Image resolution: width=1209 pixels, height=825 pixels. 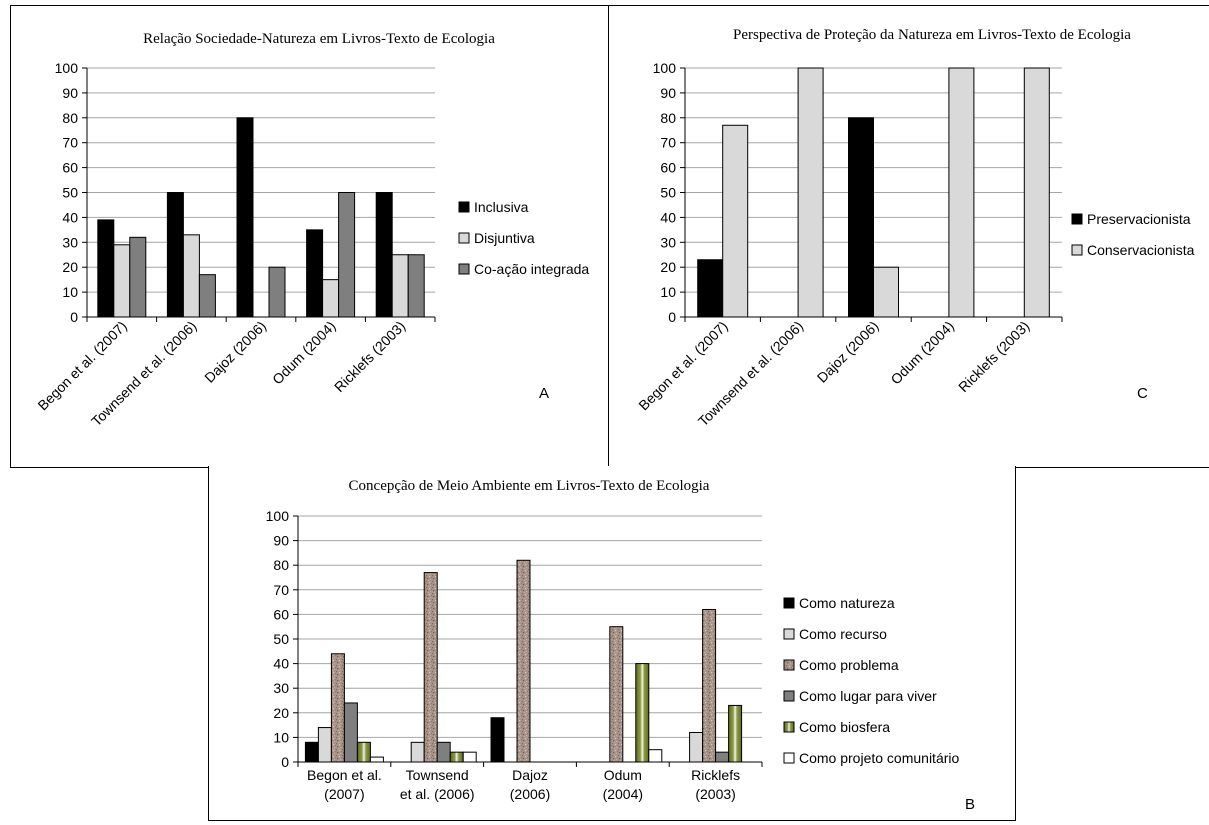 I want to click on x-tick-label: et al. (2006), so click(x=437, y=794).